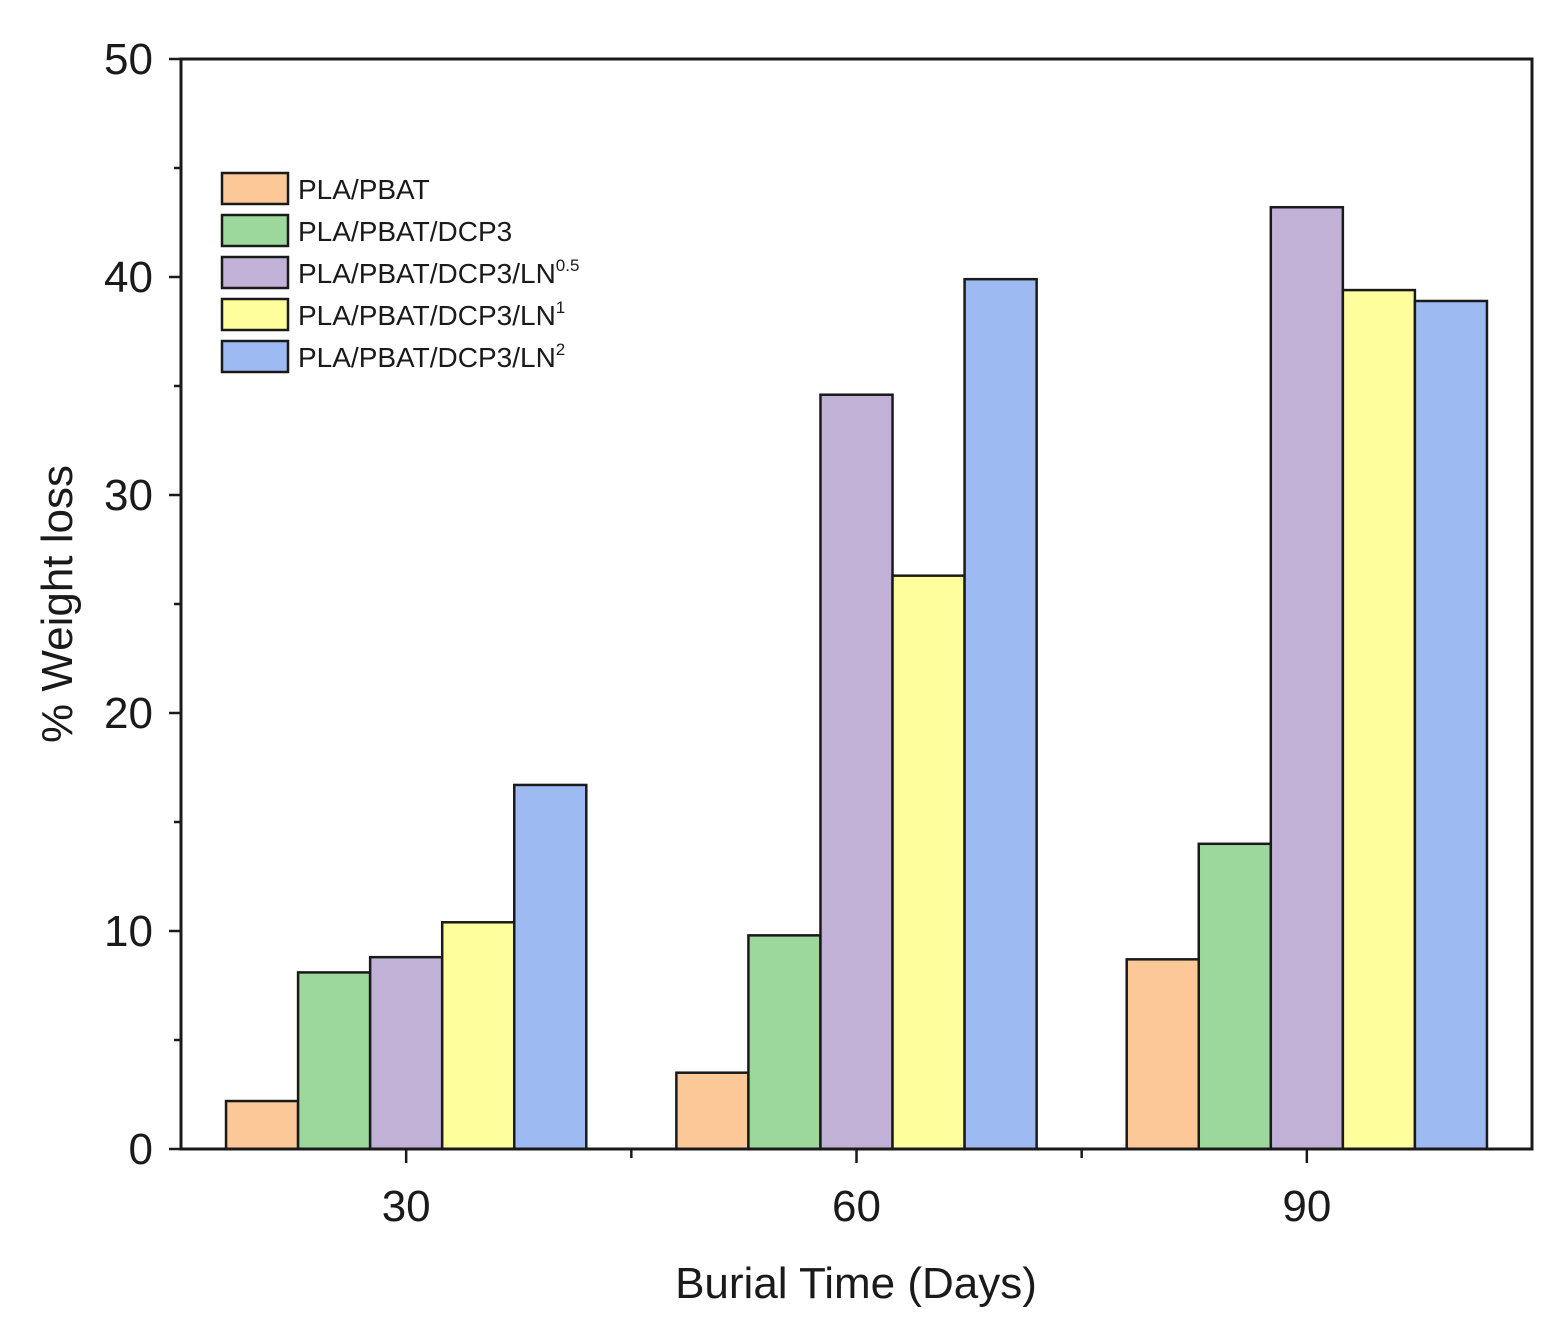  What do you see at coordinates (142, 604) in the screenshot?
I see `y-axis: 0 10 20 30 40 50` at bounding box center [142, 604].